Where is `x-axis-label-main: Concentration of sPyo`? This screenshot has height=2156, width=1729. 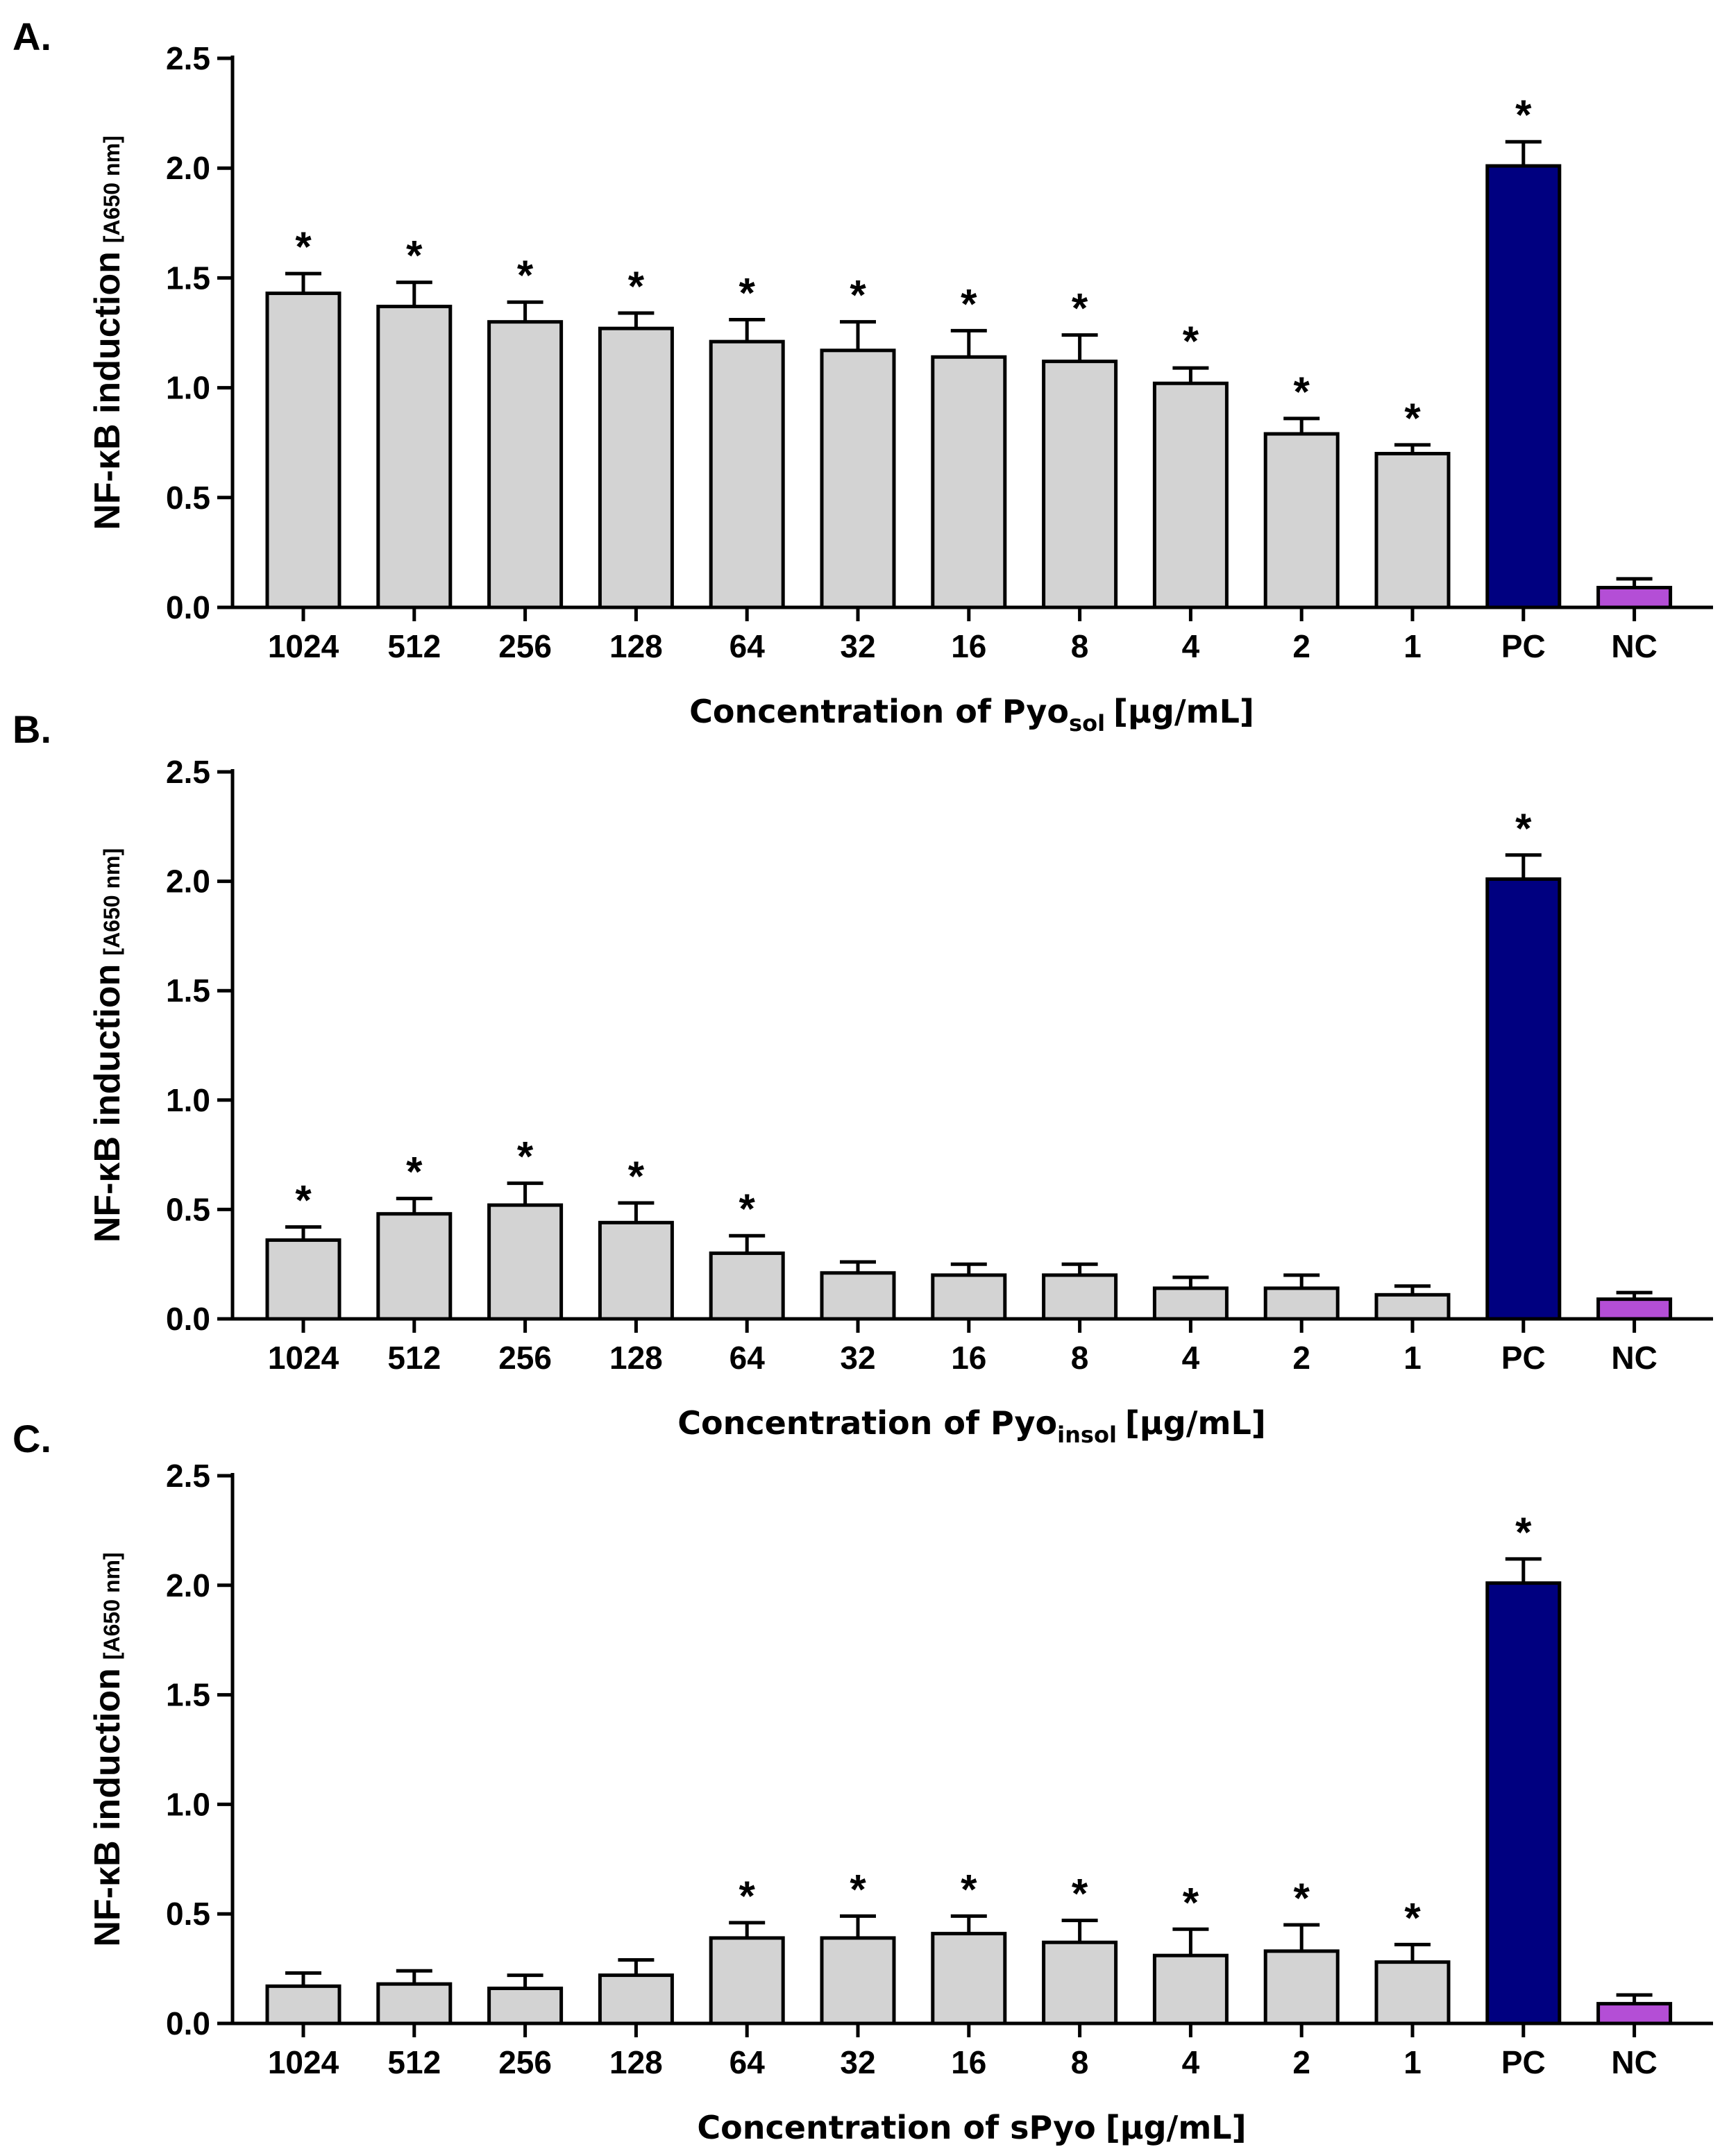
x-axis-label-main: Concentration of sPyo is located at coordinates (896, 2127).